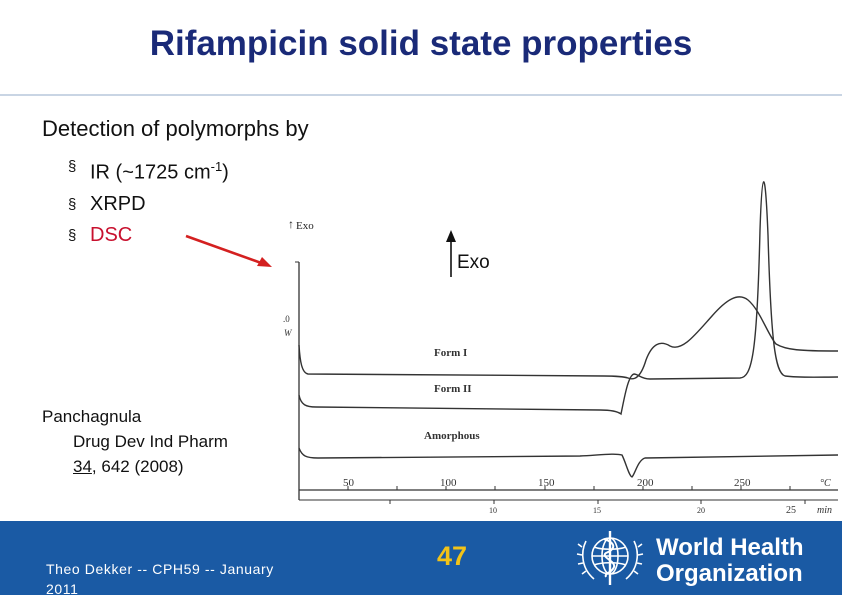  I want to click on bullet-dsc: § DSC, so click(148, 235).